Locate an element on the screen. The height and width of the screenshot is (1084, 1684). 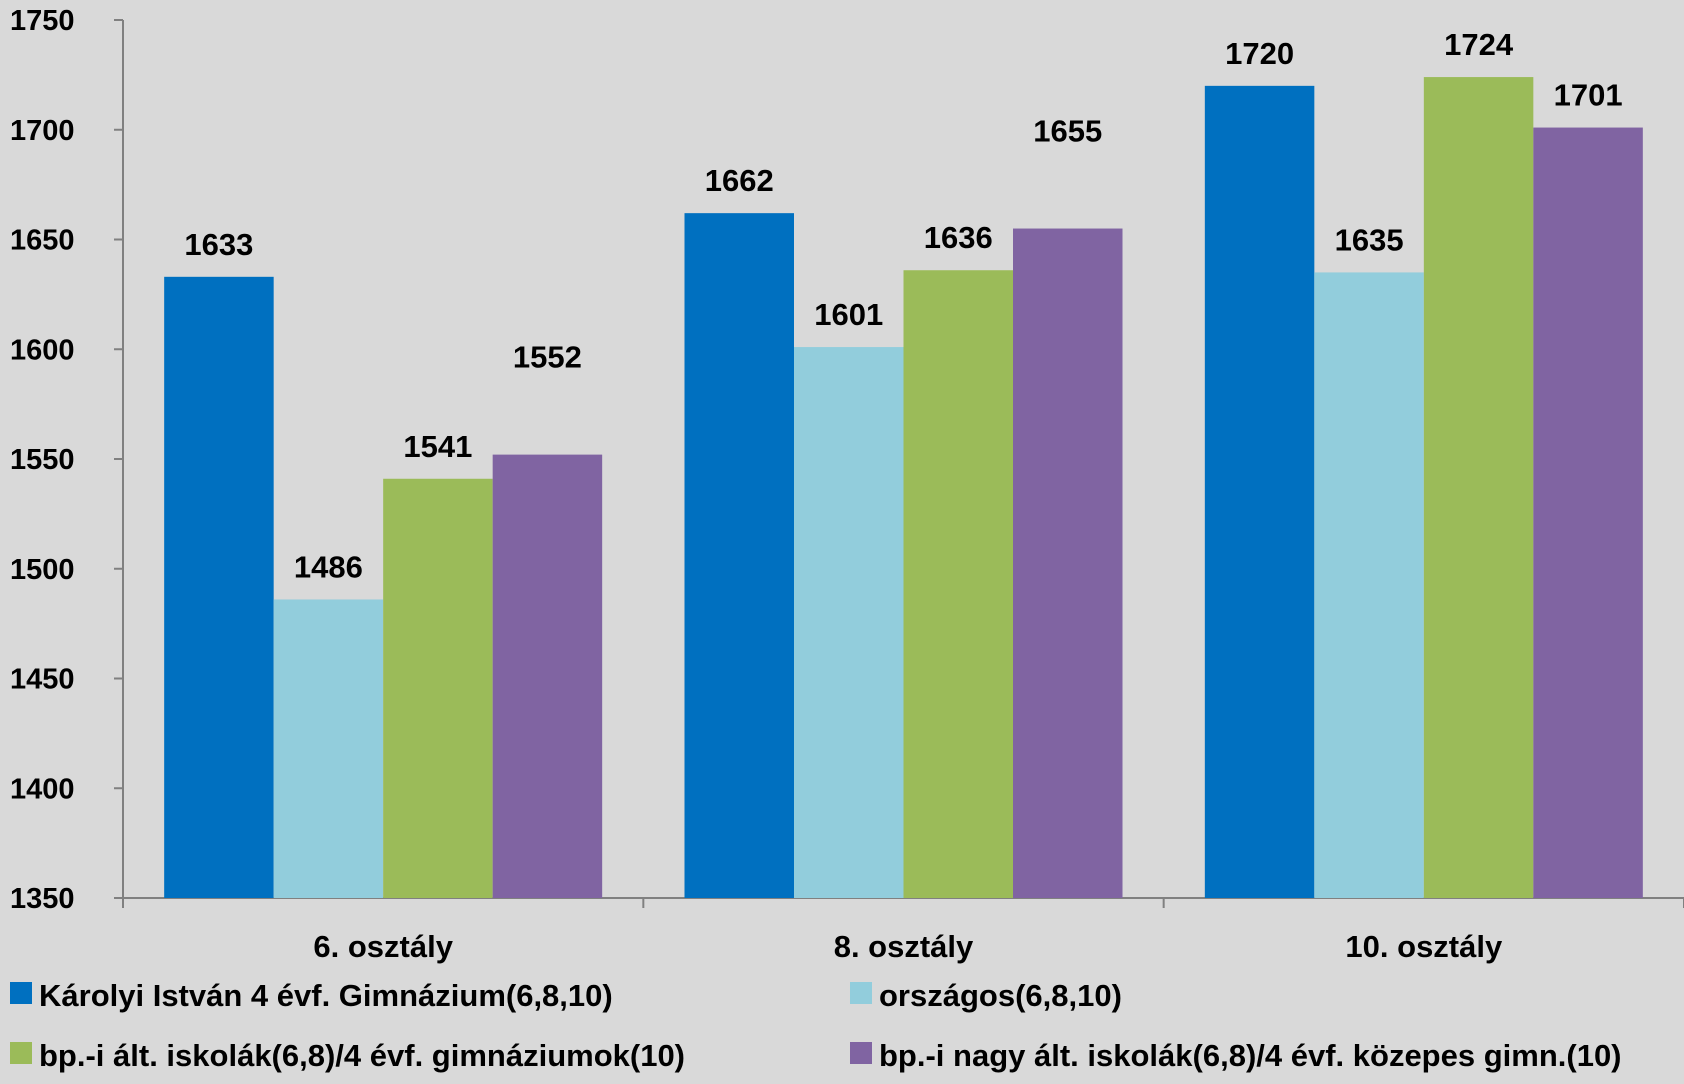
data-label: 1541 is located at coordinates (437, 446).